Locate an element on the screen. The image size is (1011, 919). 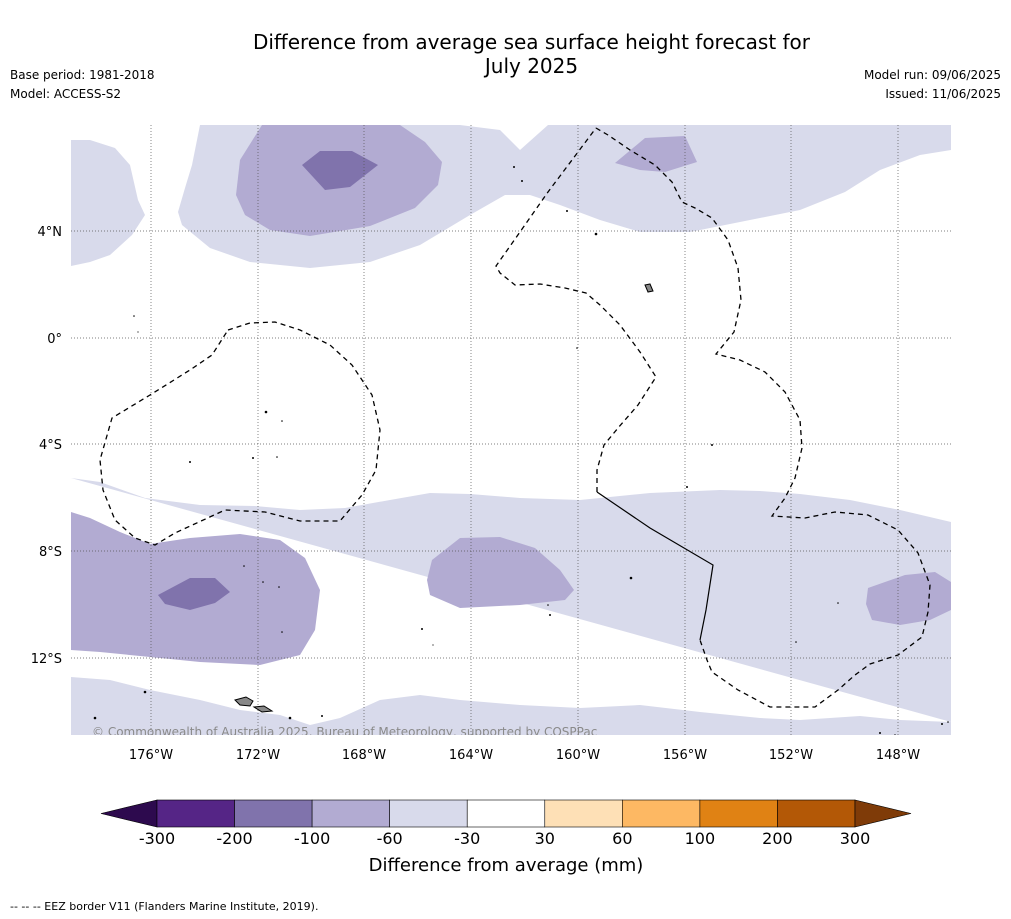
lon-label-148w: 148°W is located at coordinates (898, 755).